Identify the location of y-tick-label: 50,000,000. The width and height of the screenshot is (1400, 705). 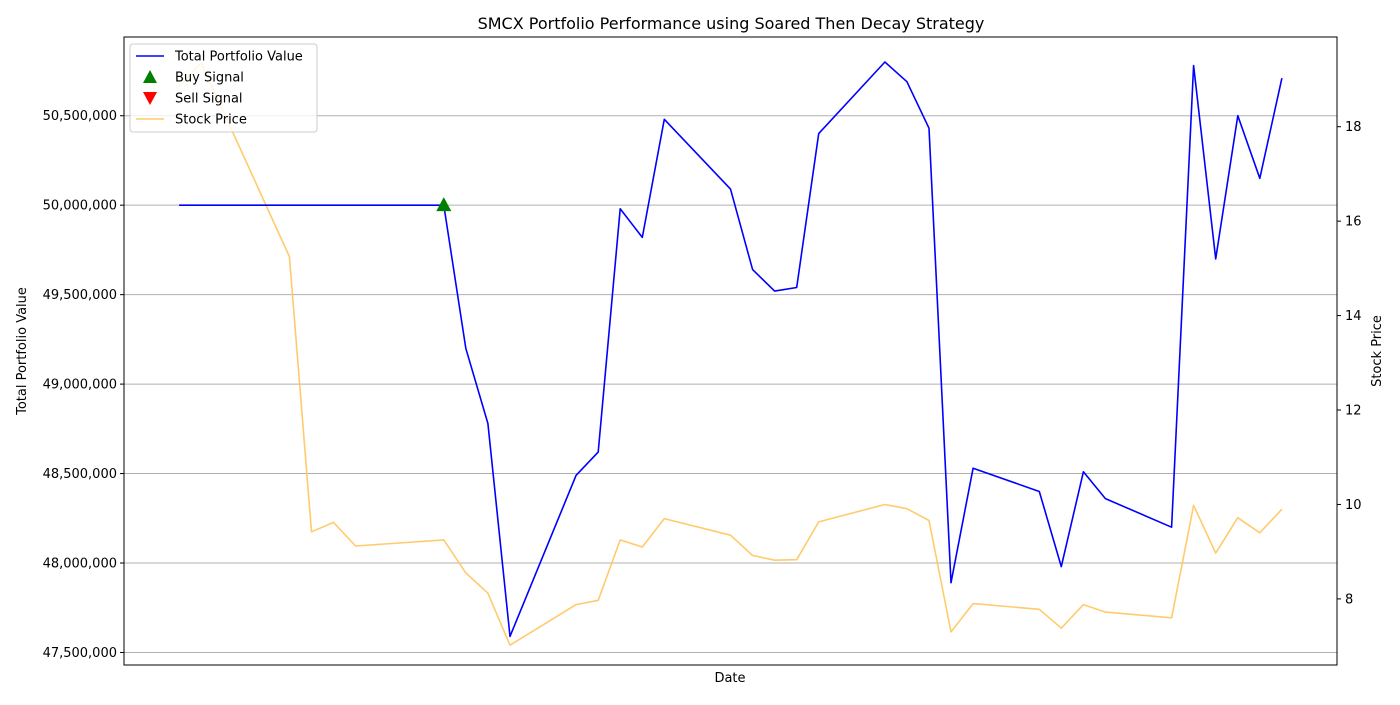
(80, 206).